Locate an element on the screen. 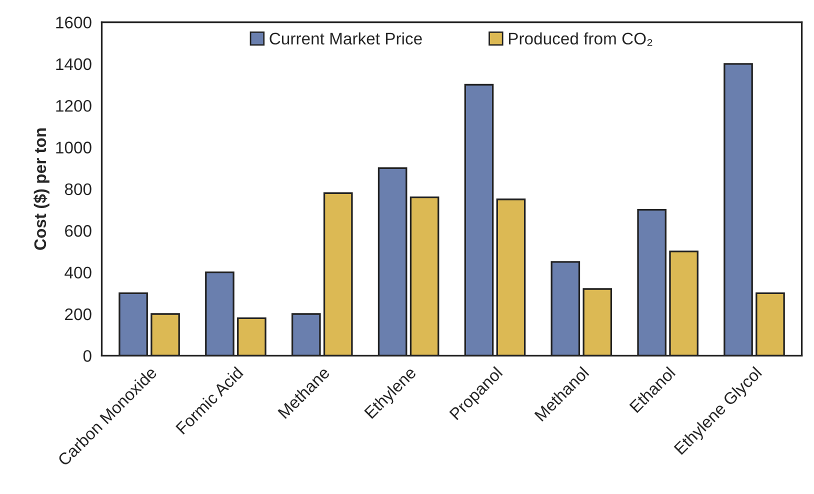 The width and height of the screenshot is (814, 494). y-tick-label: 1400 is located at coordinates (74, 64).